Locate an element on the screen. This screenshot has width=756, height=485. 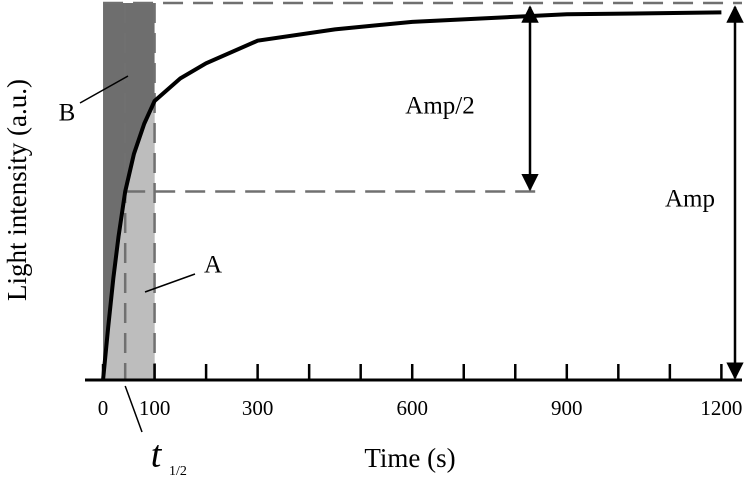
y-axis-title: Light intensity (a.u.) is located at coordinates (17, 190).